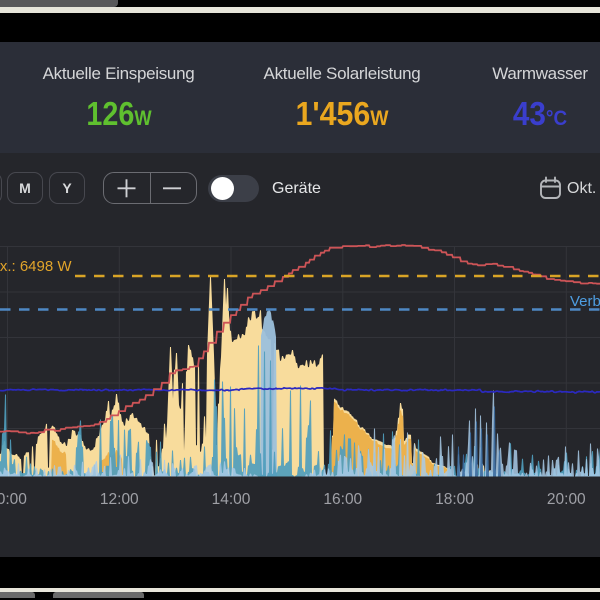  I want to click on svg-text: 16:00, so click(342, 499).